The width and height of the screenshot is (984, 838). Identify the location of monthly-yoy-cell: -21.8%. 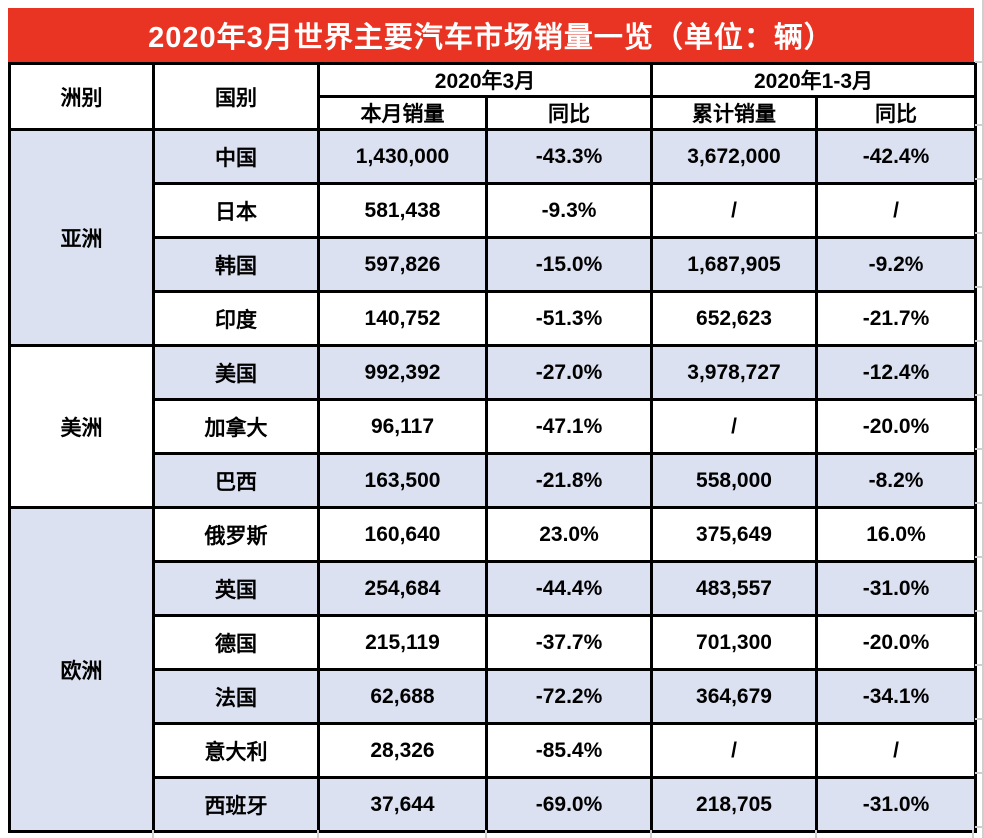
(569, 480).